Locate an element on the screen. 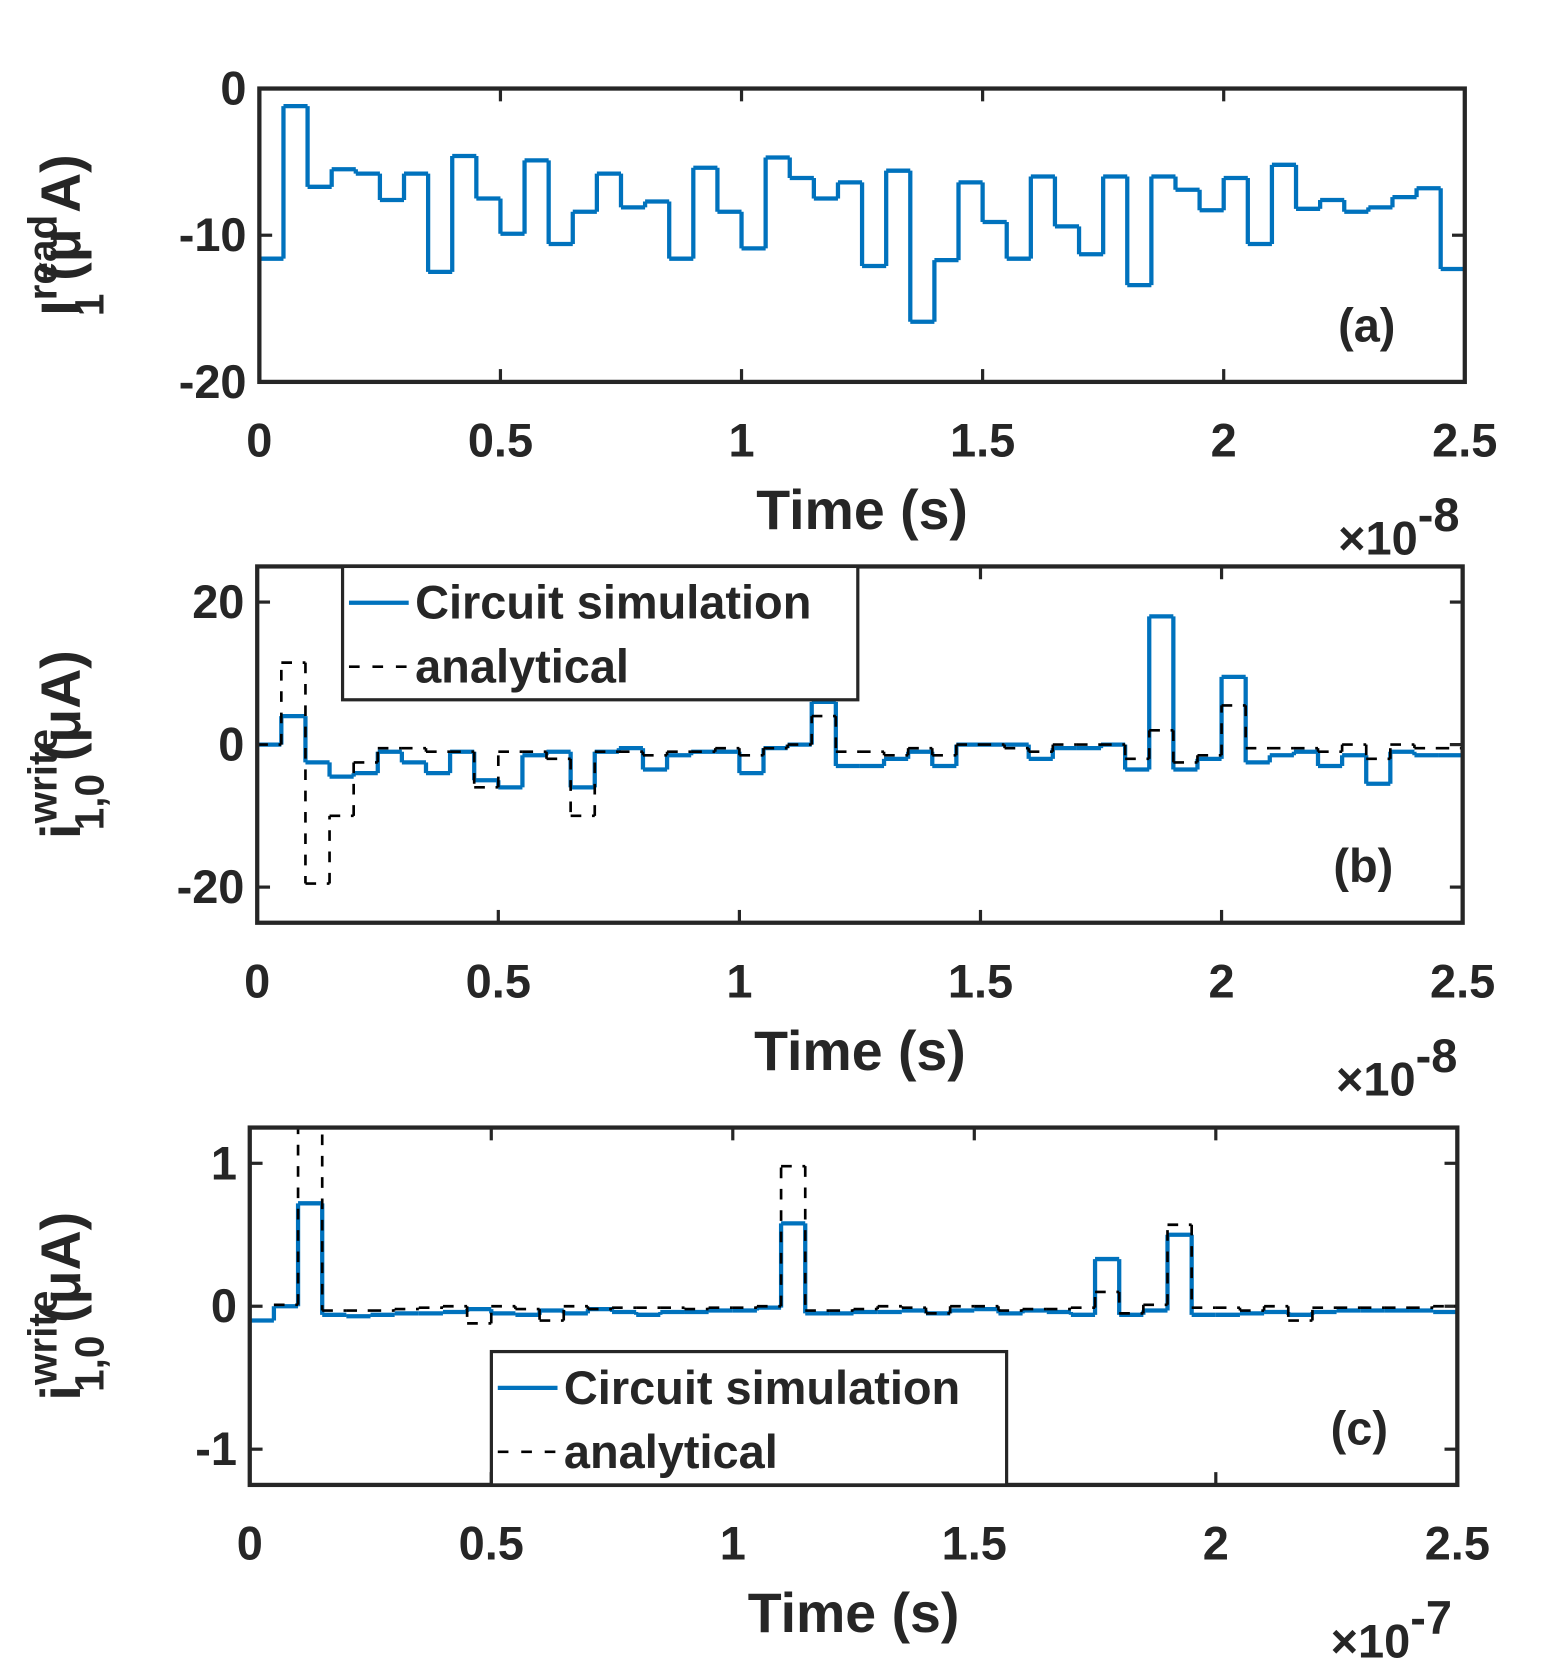 The image size is (1562, 1678). y-label-sup: read is located at coordinates (43, 258).